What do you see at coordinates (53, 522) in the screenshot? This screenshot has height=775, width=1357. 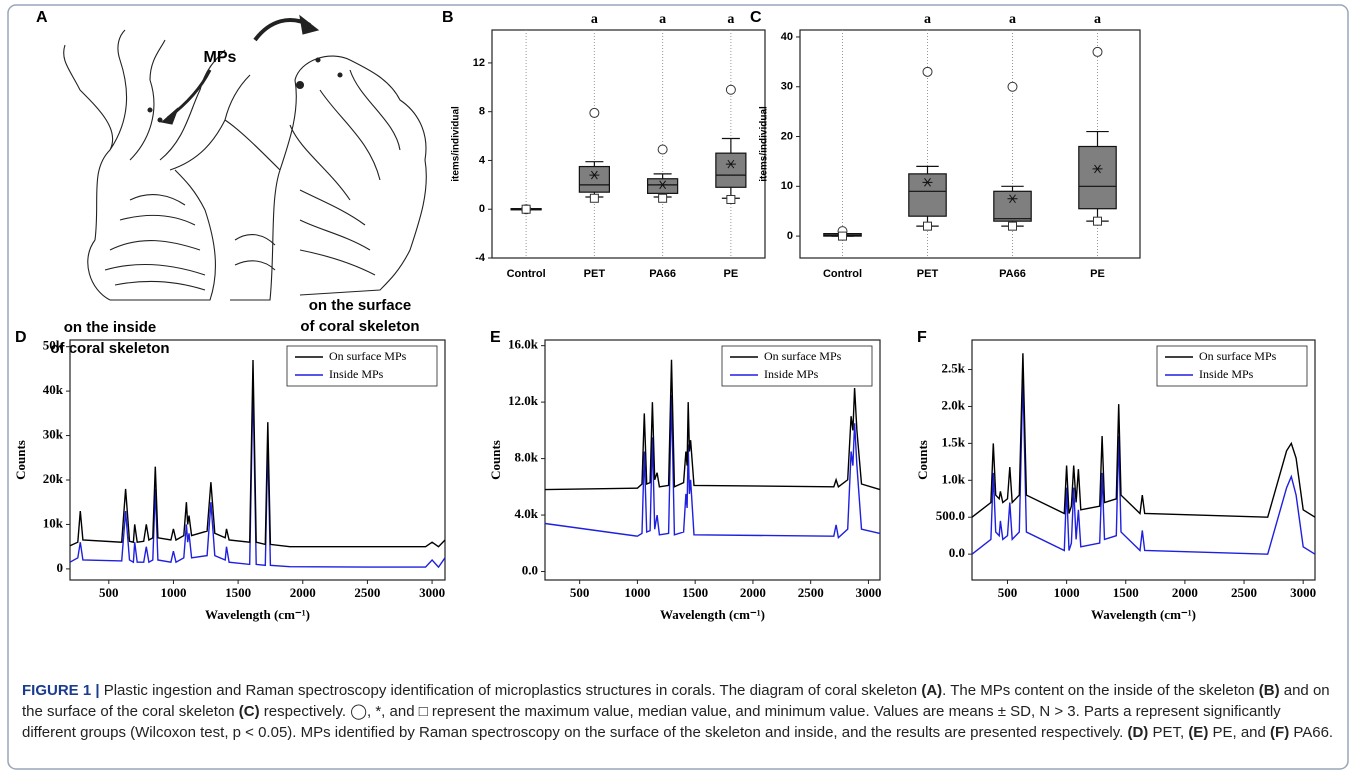 I see `y-tick-label: 10k` at bounding box center [53, 522].